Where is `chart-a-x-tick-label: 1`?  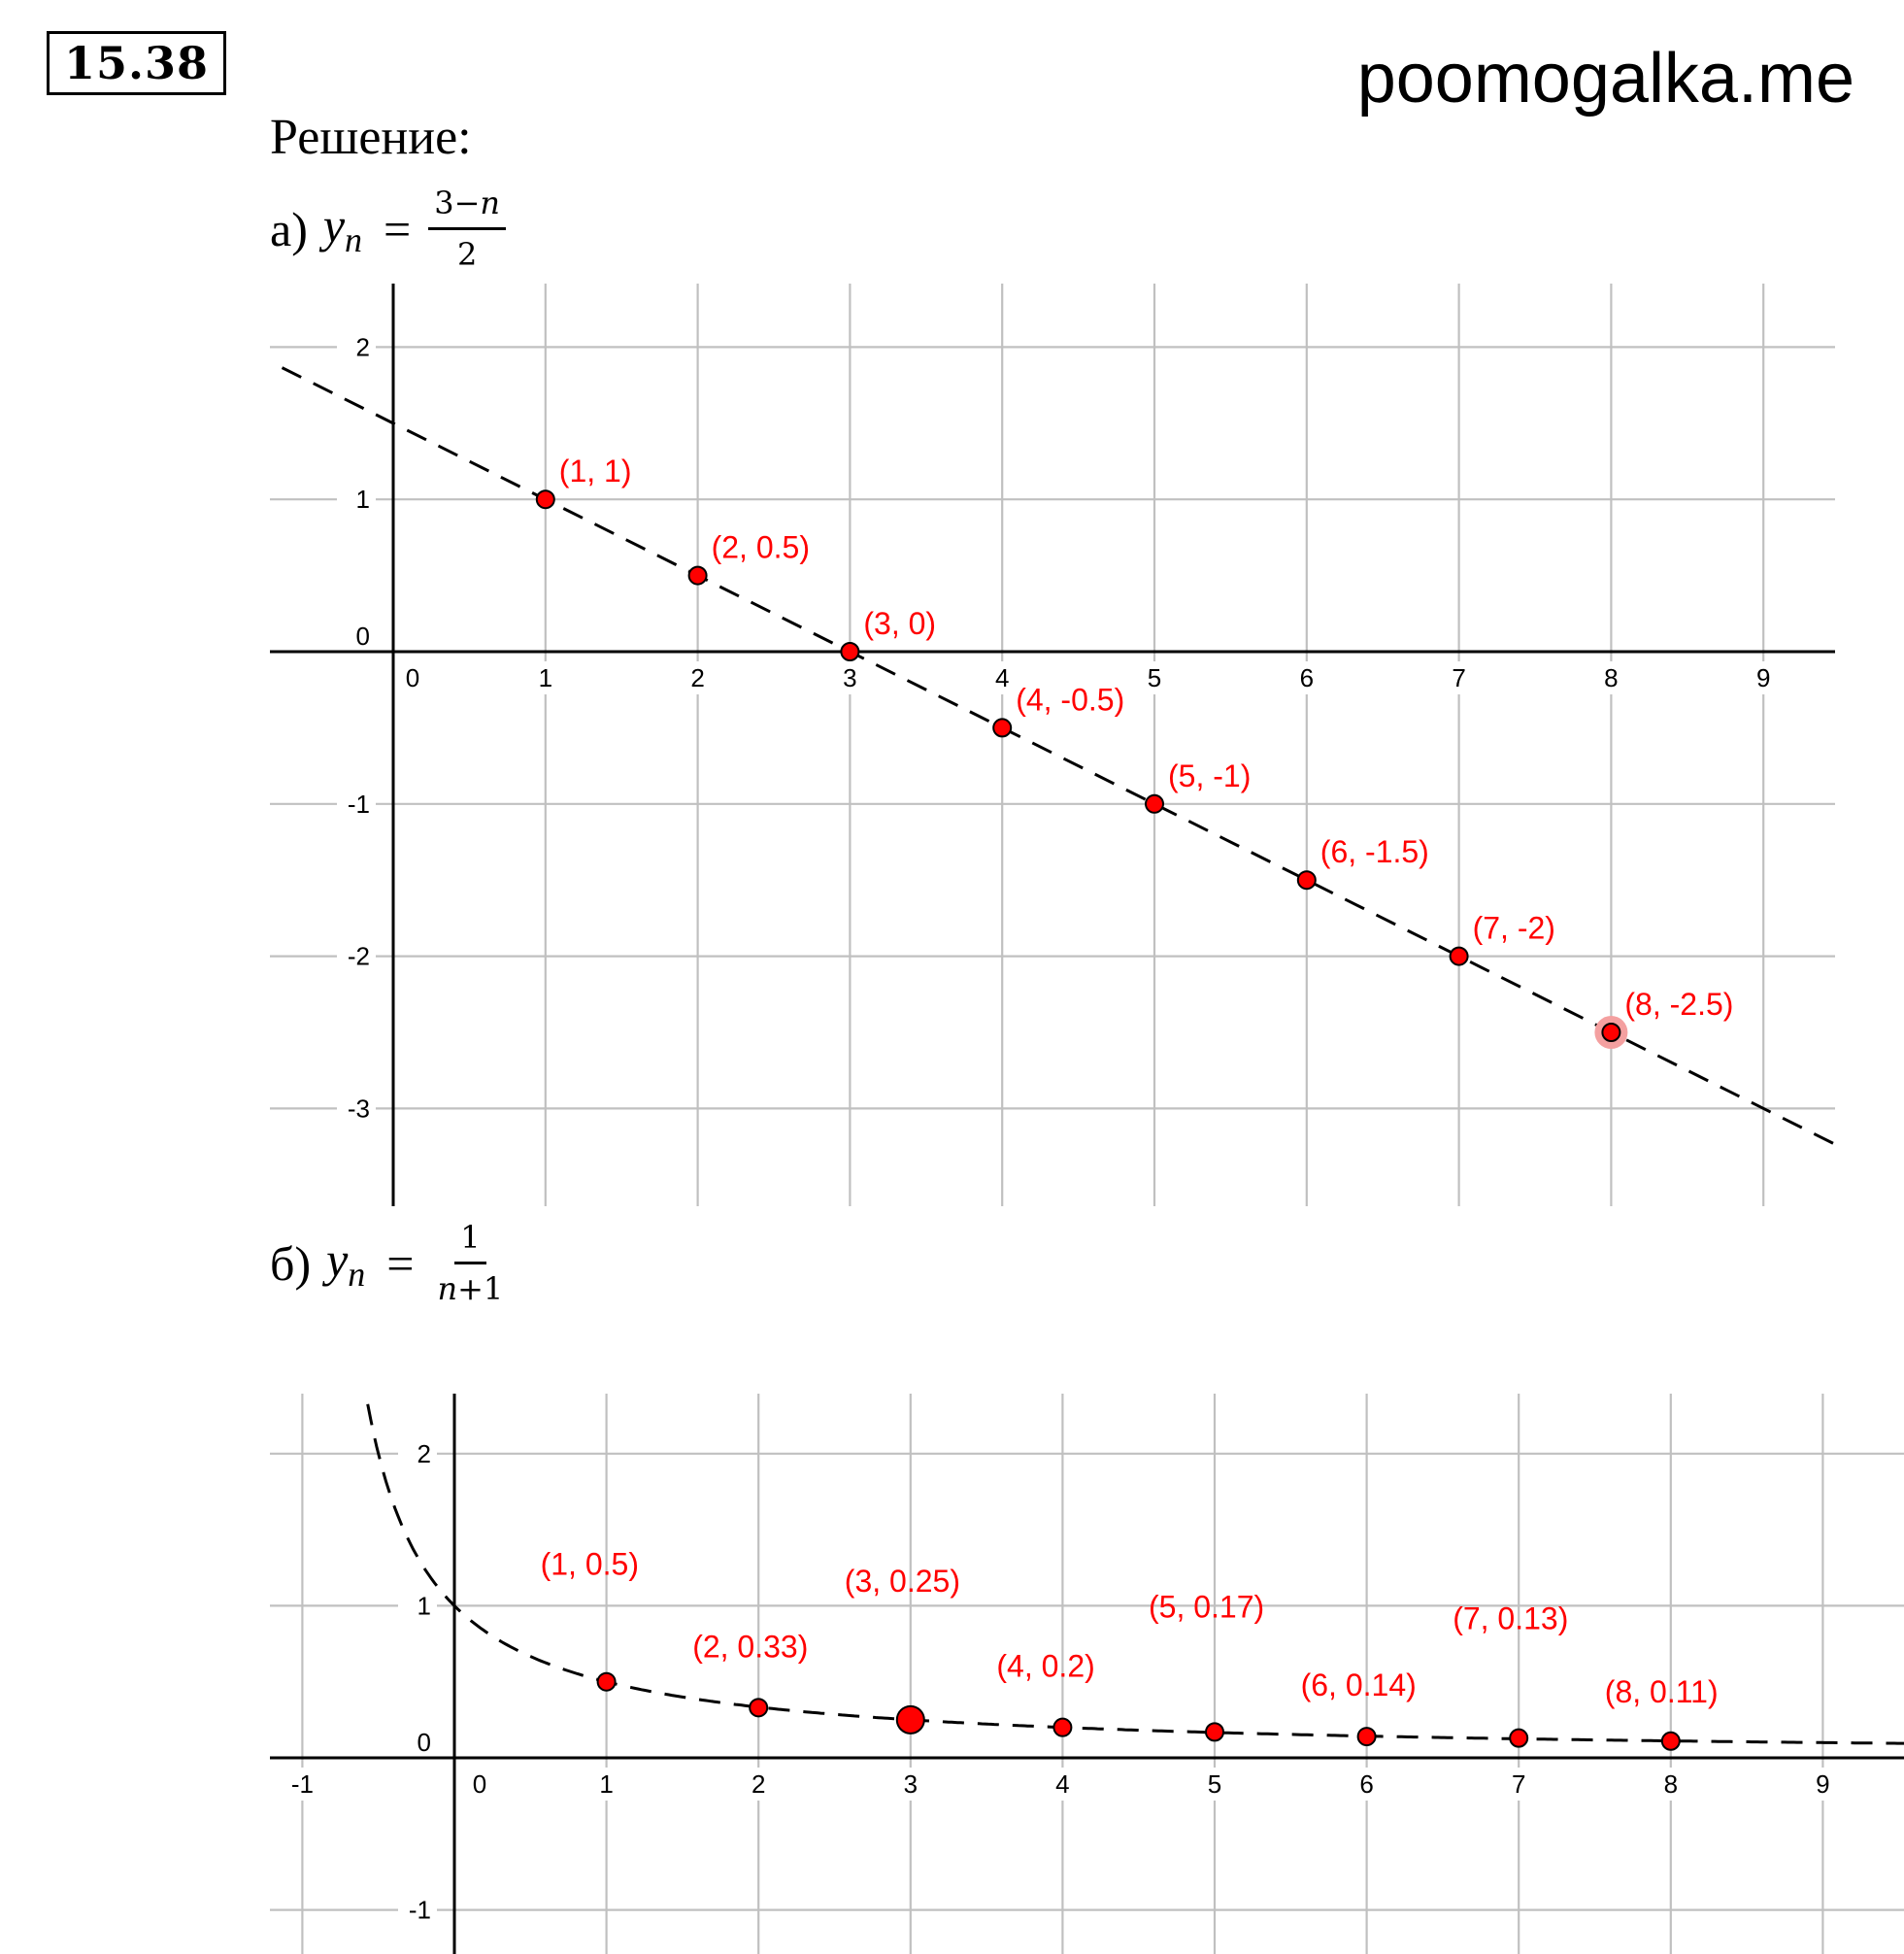
chart-a-x-tick-label: 1 is located at coordinates (545, 677).